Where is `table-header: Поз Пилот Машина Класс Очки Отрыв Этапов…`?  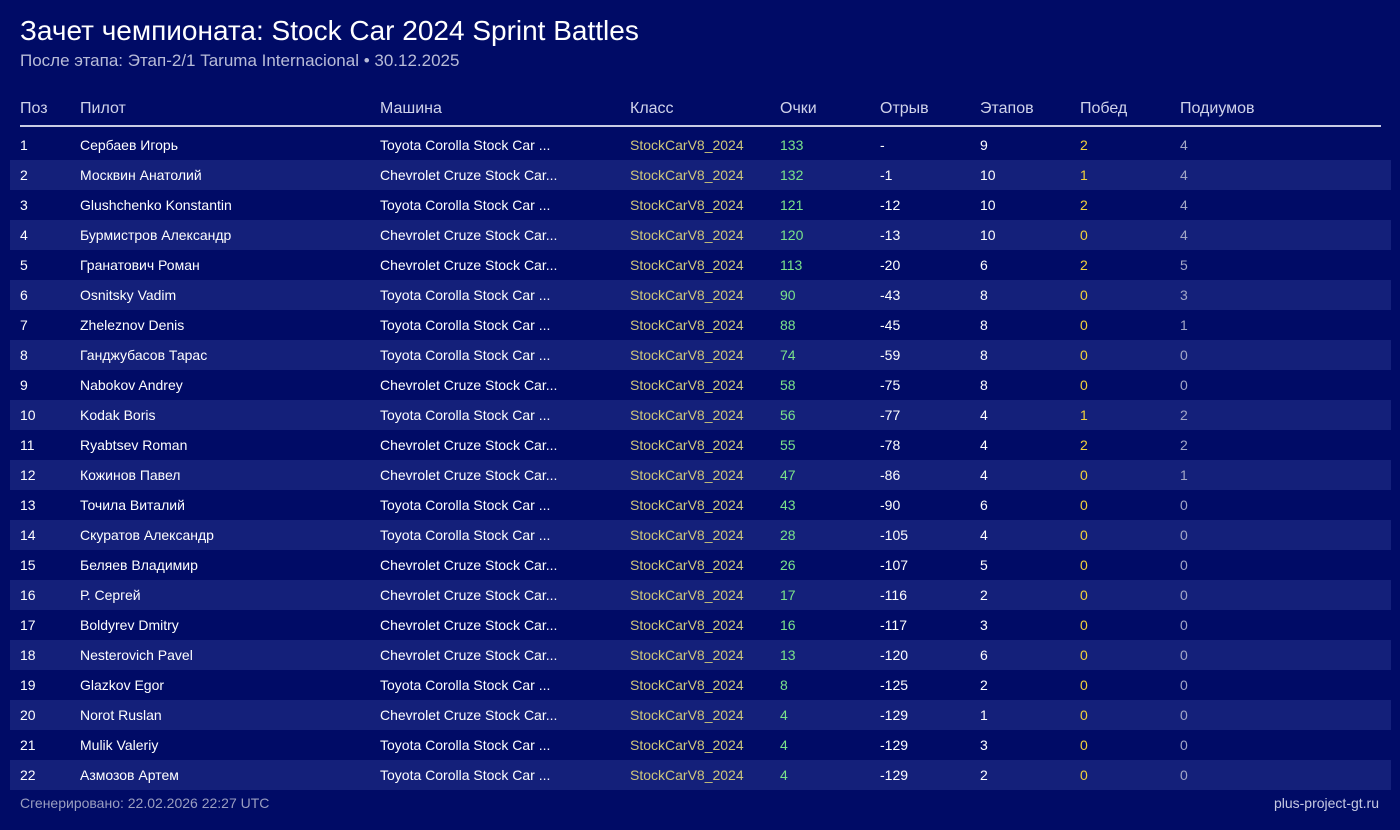
table-header: Поз Пилот Машина Класс Очки Отрыв Этапов… is located at coordinates (700, 110).